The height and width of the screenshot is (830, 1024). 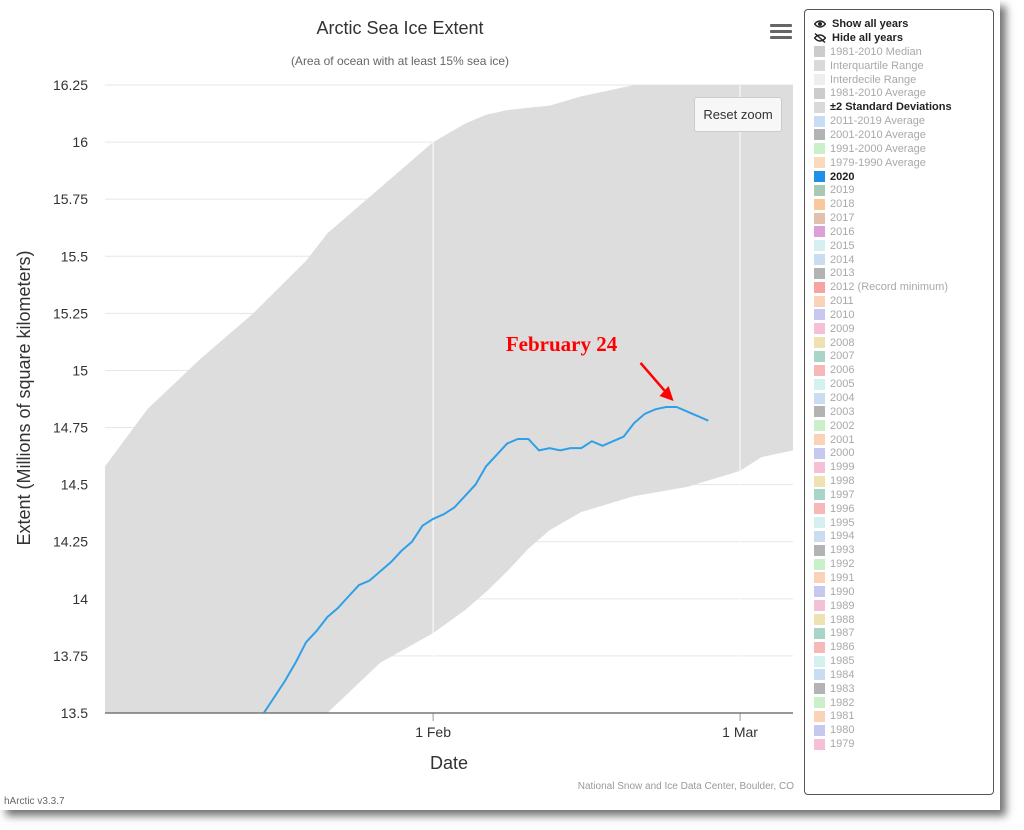 What do you see at coordinates (903, 675) in the screenshot?
I see `legend-item: 1984` at bounding box center [903, 675].